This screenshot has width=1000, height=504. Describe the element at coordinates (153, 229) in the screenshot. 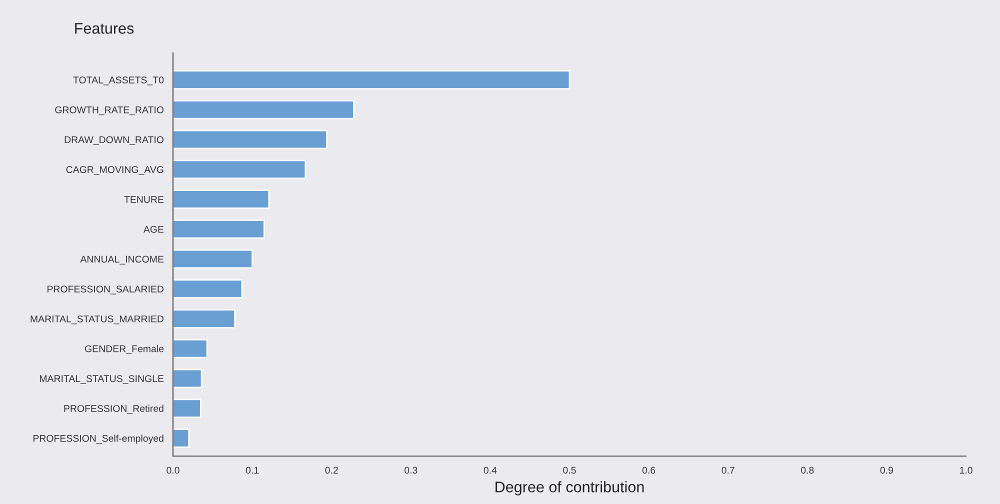

I see `y-tick-label: AGE` at that location.